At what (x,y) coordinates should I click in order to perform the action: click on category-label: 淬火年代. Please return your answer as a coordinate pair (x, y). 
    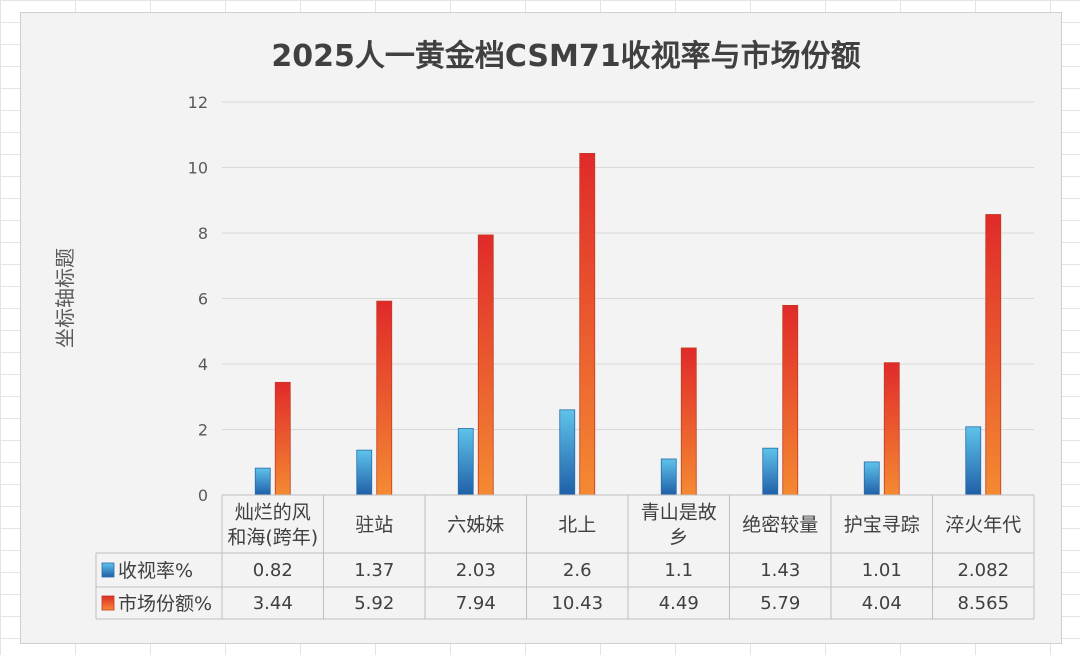
    Looking at the image, I should click on (983, 525).